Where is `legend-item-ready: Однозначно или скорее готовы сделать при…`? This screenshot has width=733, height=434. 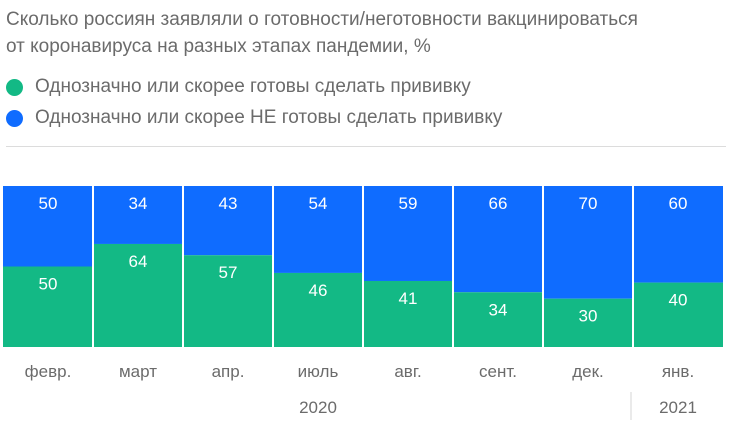
legend-item-ready: Однозначно или скорее готовы сделать при… is located at coordinates (366, 87).